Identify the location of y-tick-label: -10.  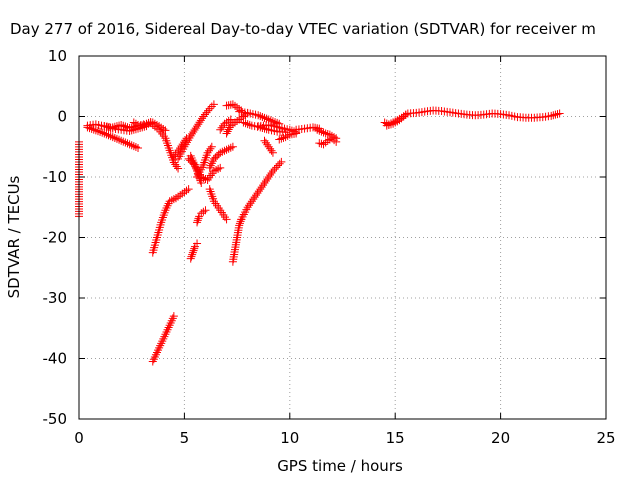
(55, 177).